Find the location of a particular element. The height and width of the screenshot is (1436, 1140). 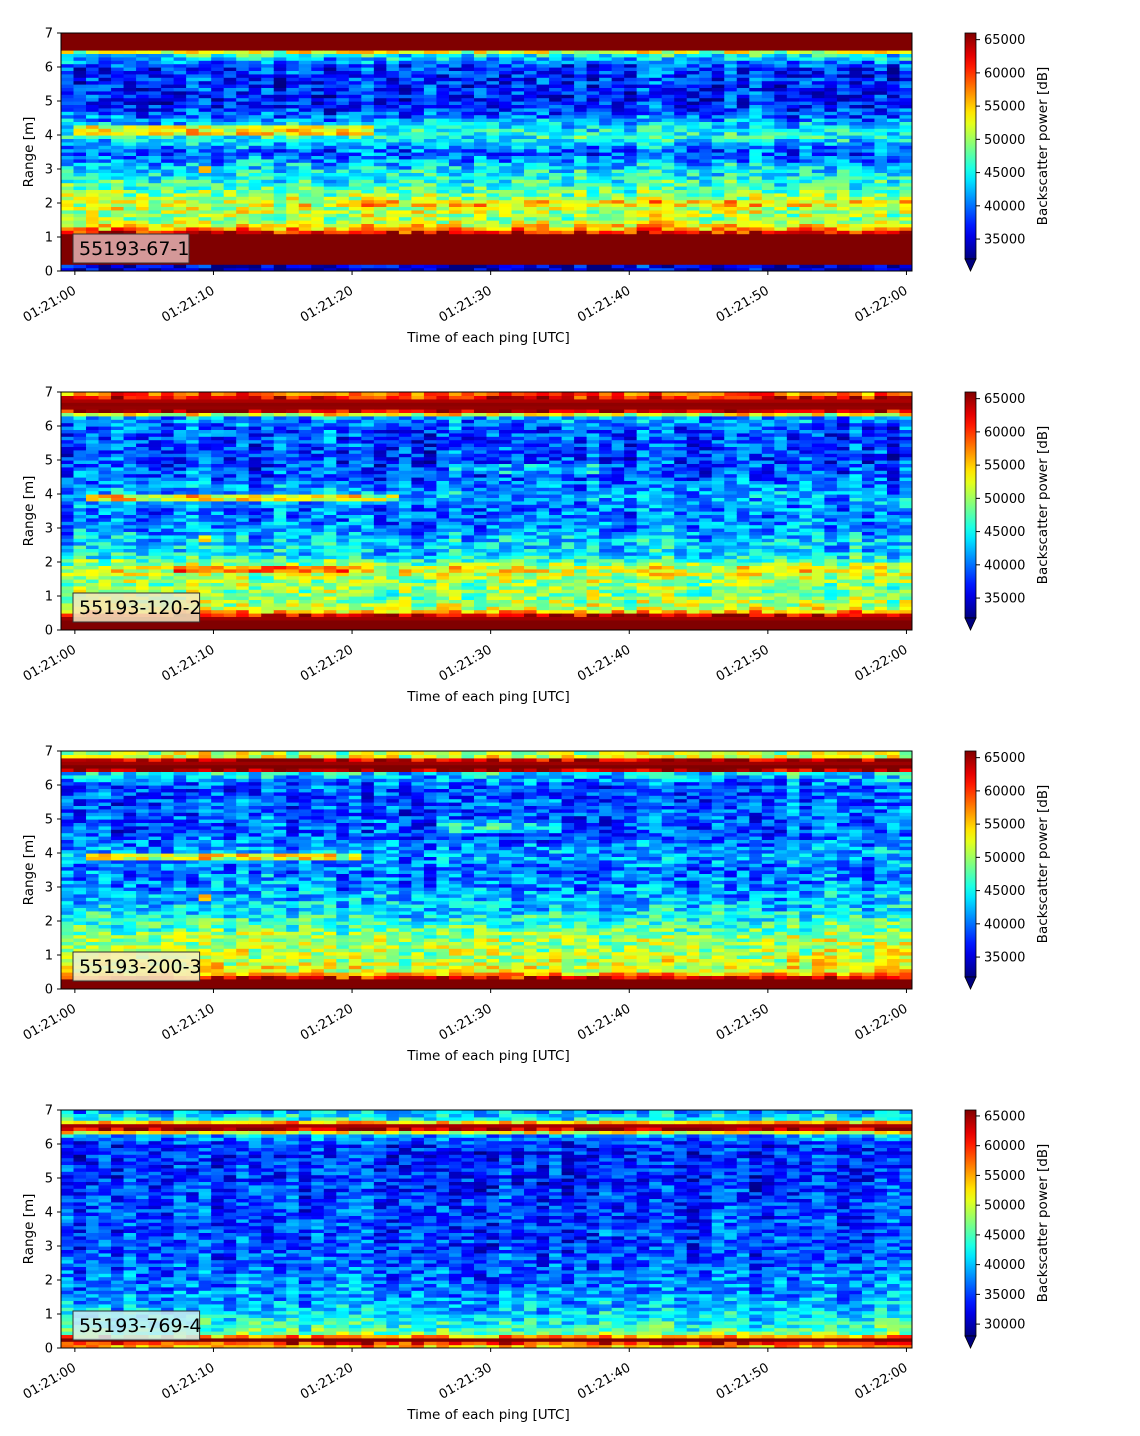

x-tick-label: 01:21:00 is located at coordinates (50, 663).